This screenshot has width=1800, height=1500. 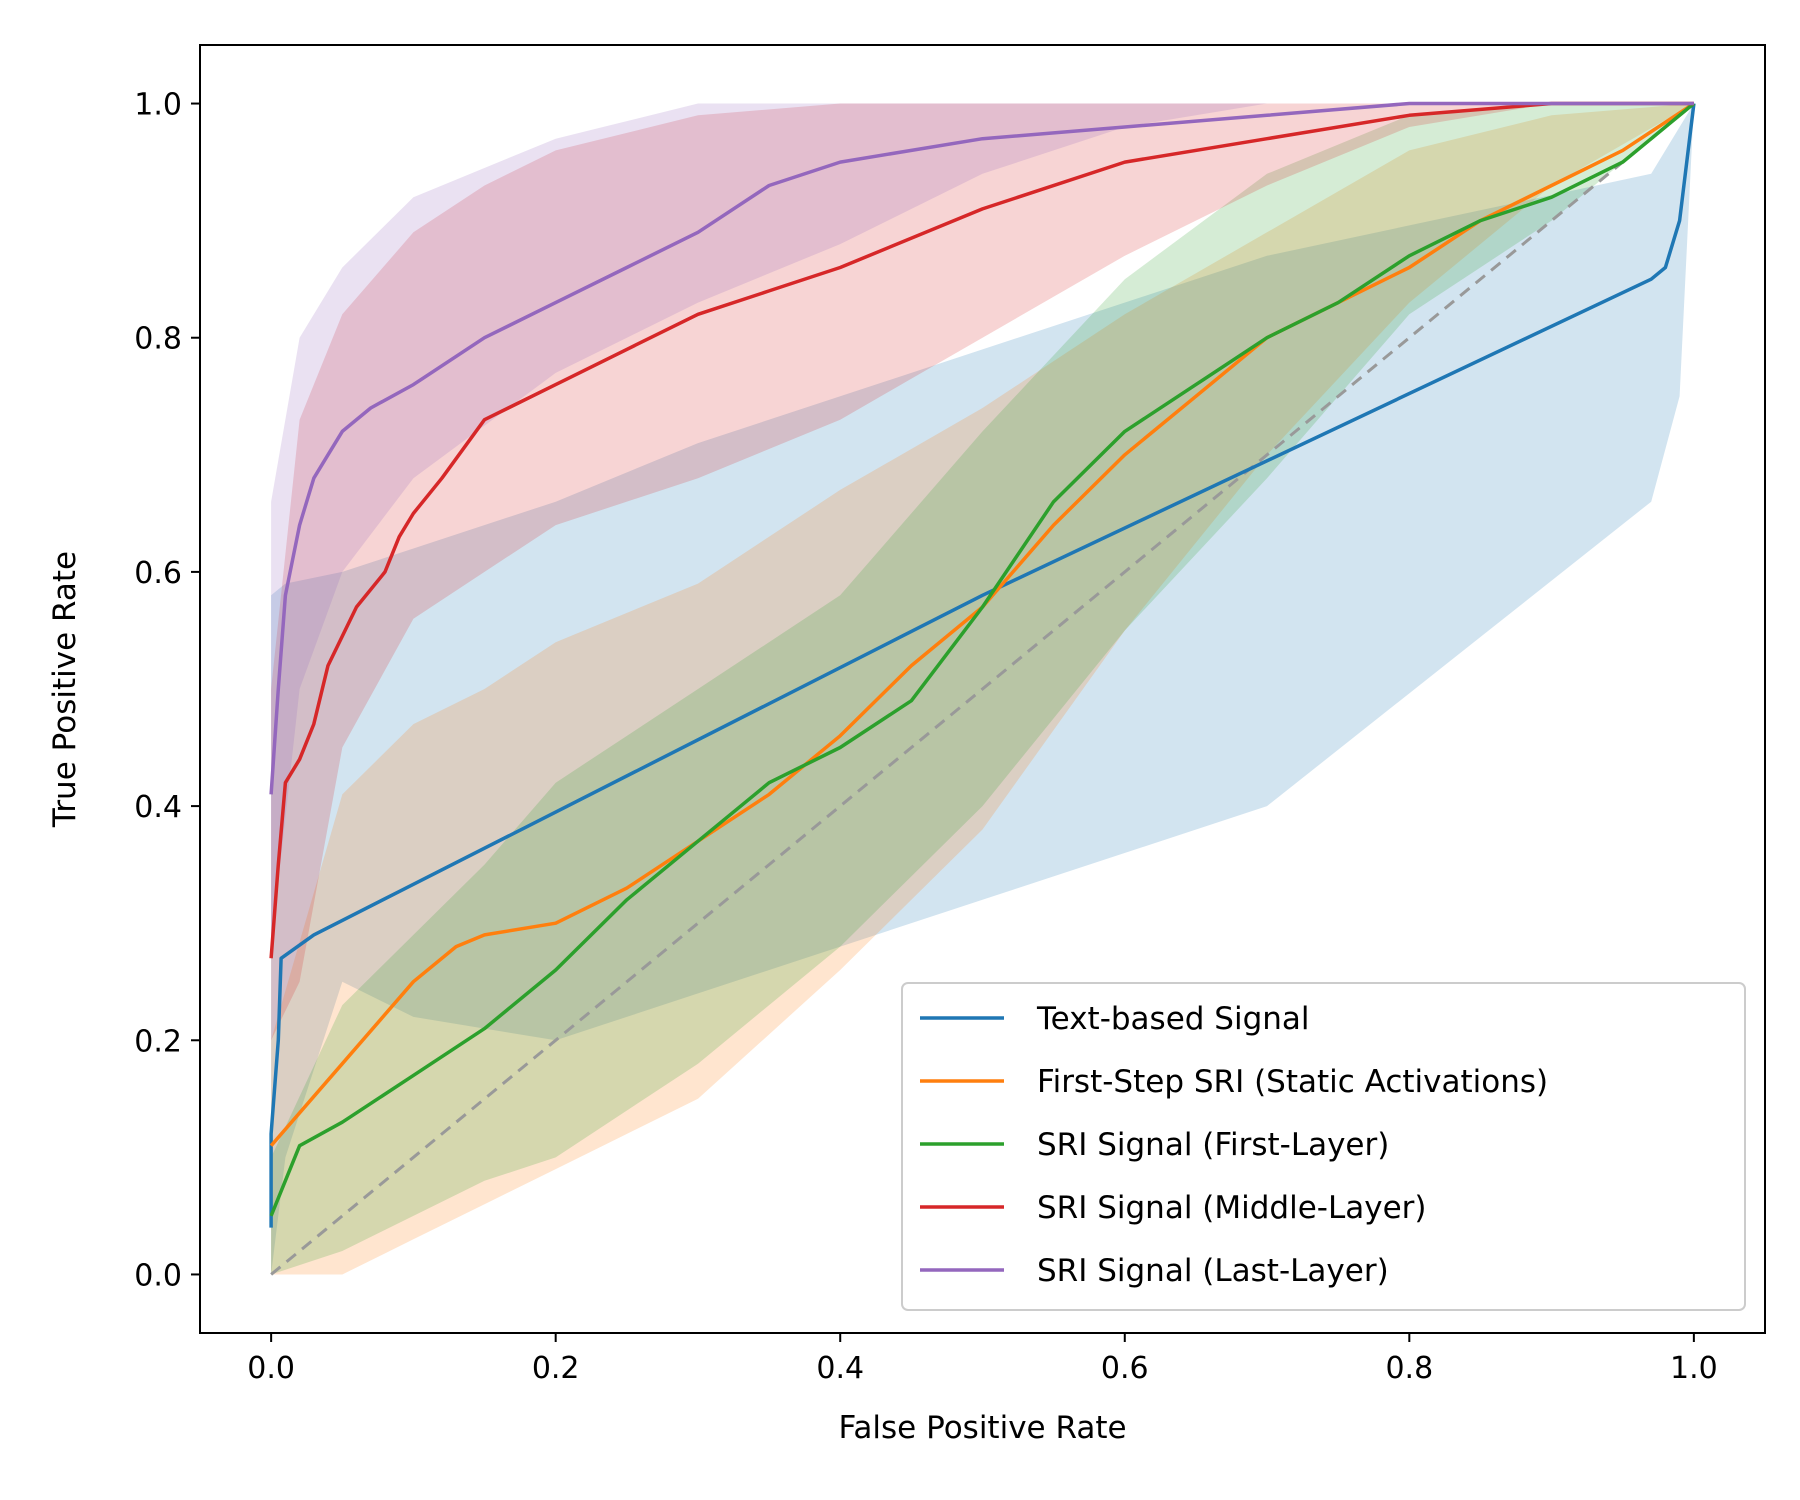 What do you see at coordinates (1213, 1145) in the screenshot?
I see `legend-label-2: SRI Signal (First-Layer)` at bounding box center [1213, 1145].